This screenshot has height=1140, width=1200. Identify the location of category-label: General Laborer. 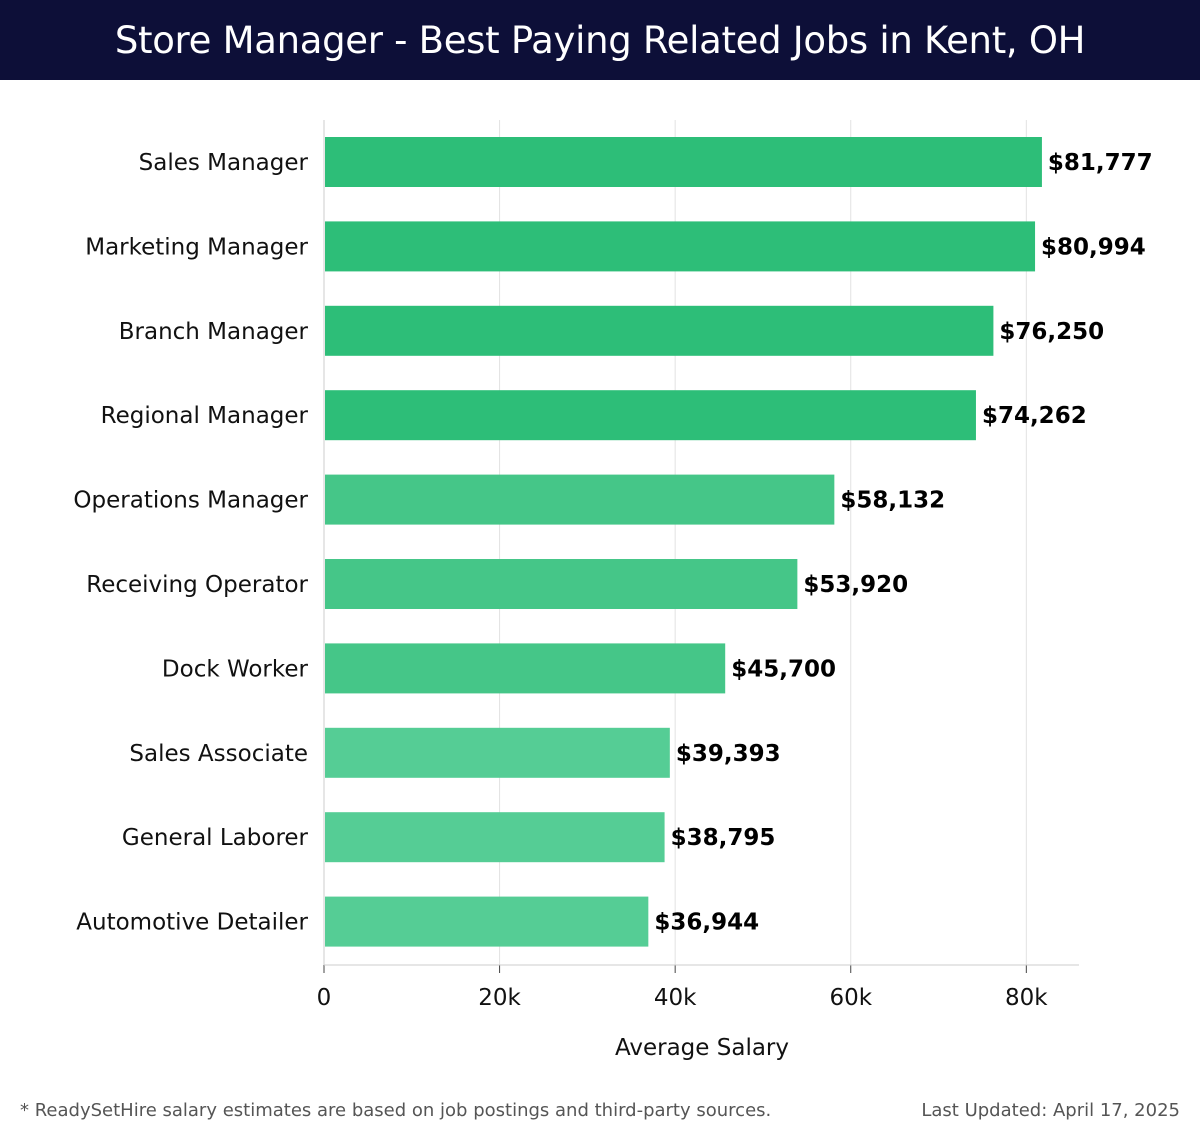
(215, 838).